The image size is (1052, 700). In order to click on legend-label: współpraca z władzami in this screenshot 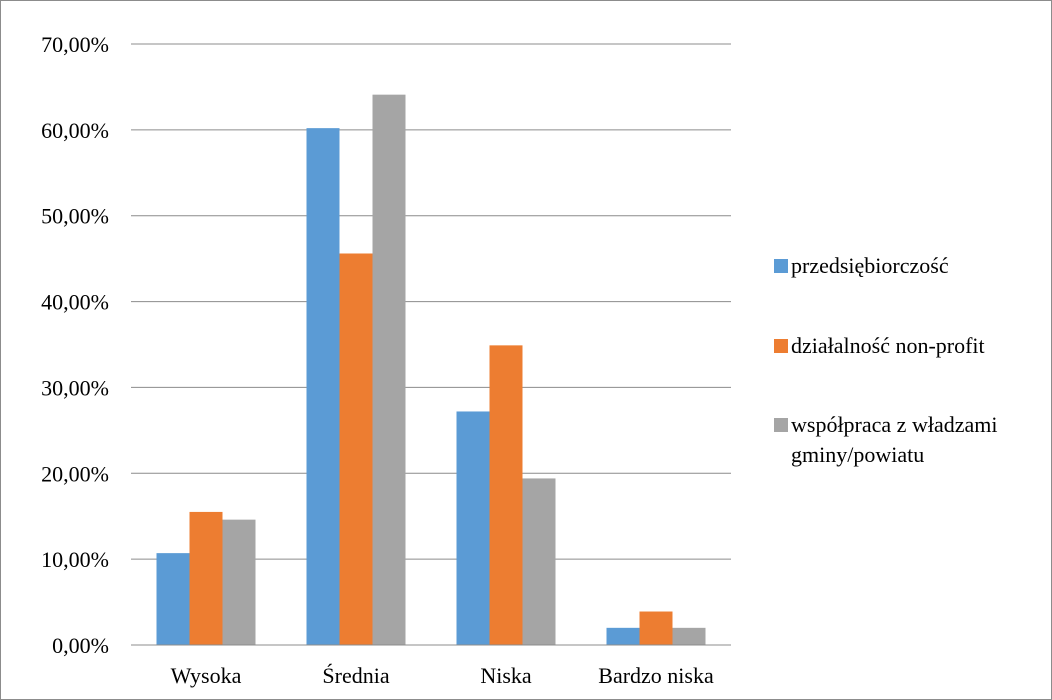, I will do `click(894, 424)`.